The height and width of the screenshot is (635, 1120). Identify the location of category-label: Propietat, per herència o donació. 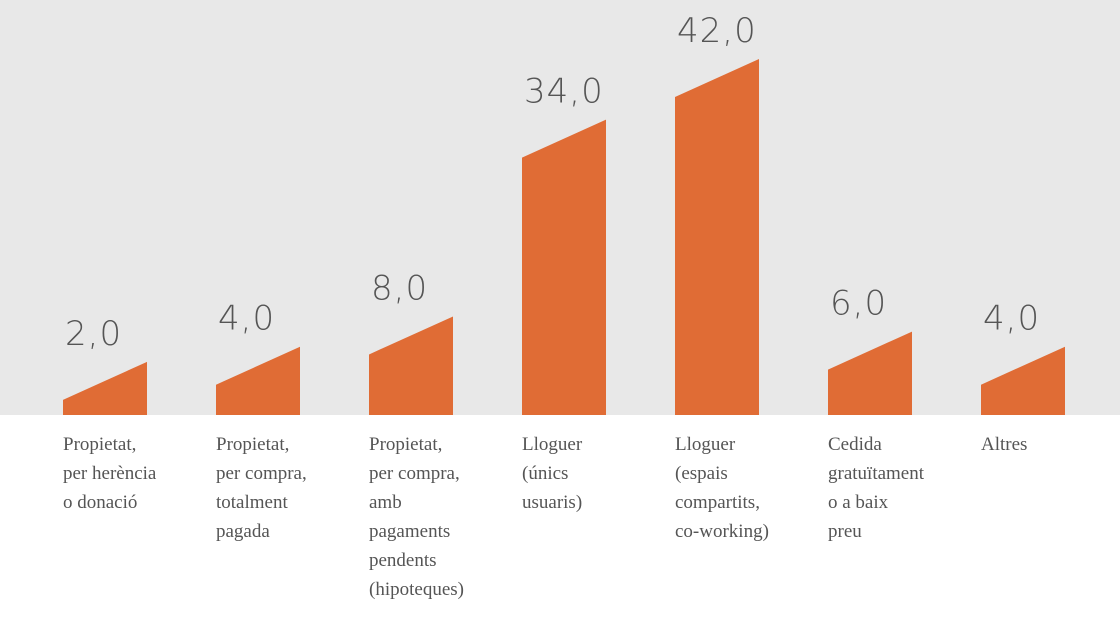
(110, 473).